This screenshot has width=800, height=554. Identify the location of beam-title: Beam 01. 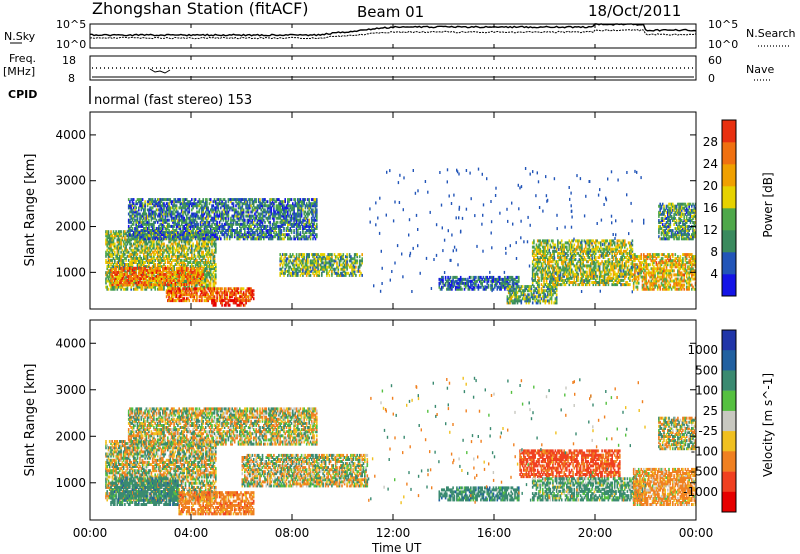
(390, 12).